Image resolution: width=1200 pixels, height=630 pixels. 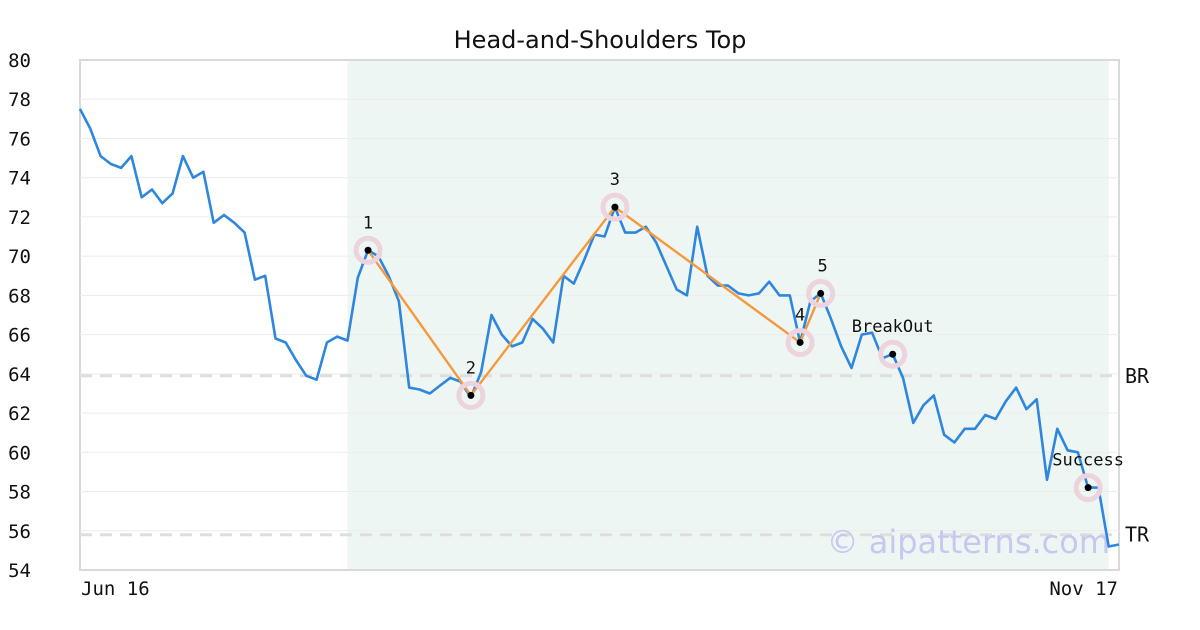 I want to click on y-tick-label: 56, so click(x=19, y=532).